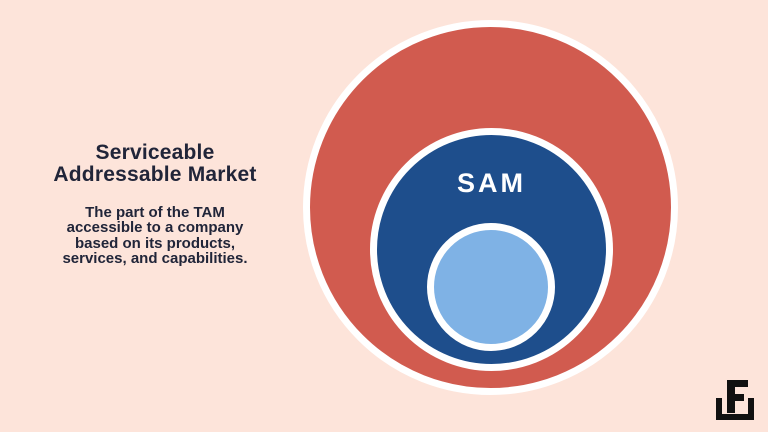 This screenshot has width=768, height=432. I want to click on definition-line-2: accessible to a company, so click(155, 228).